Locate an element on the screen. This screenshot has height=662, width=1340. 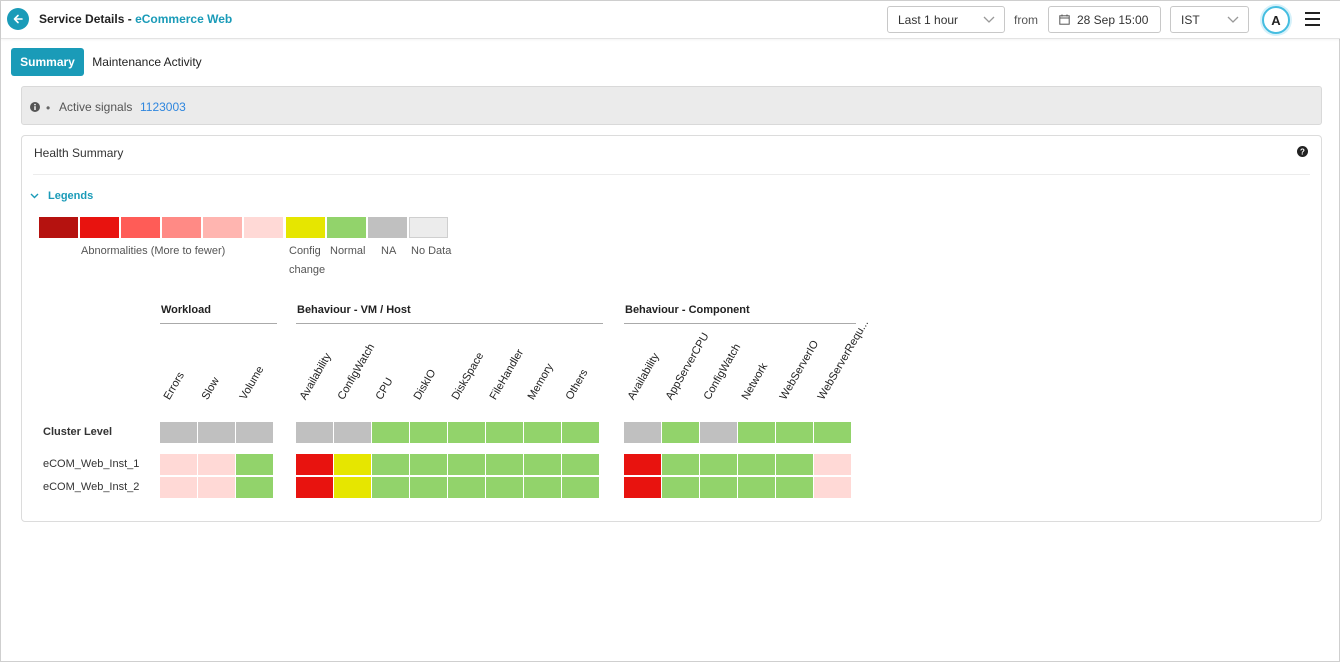
legends-label: Legends is located at coordinates (71, 196).